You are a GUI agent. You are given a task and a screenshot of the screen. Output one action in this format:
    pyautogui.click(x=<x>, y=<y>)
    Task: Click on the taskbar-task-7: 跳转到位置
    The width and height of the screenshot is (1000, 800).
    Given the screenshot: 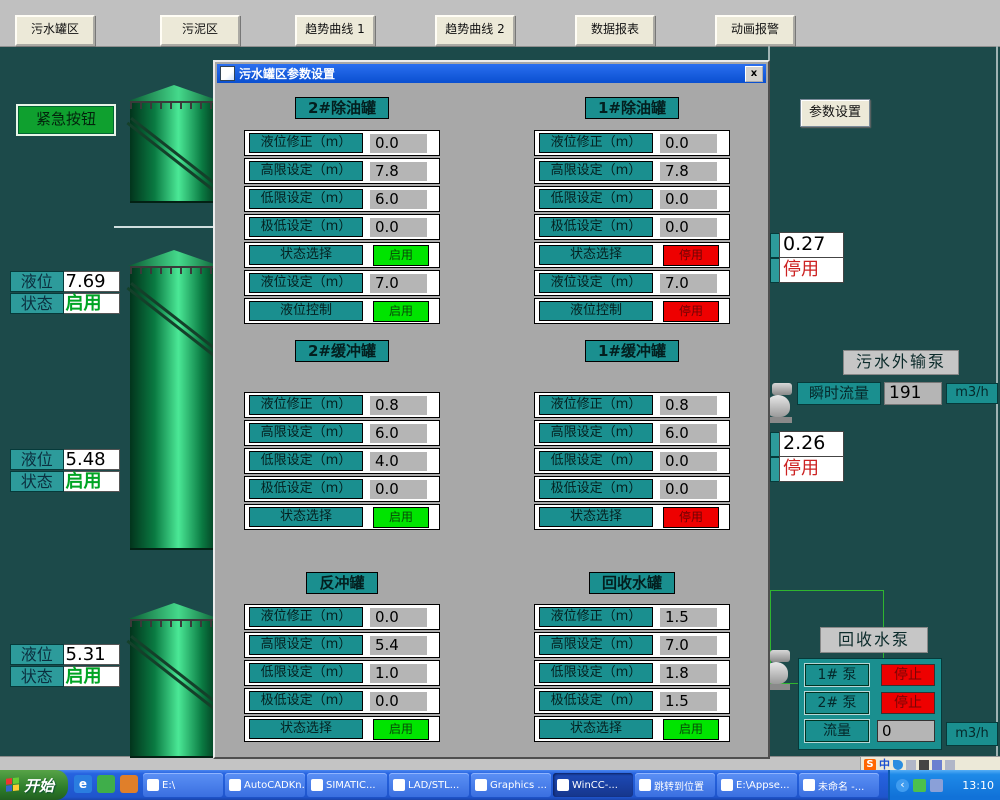 What is the action you would take?
    pyautogui.click(x=675, y=785)
    